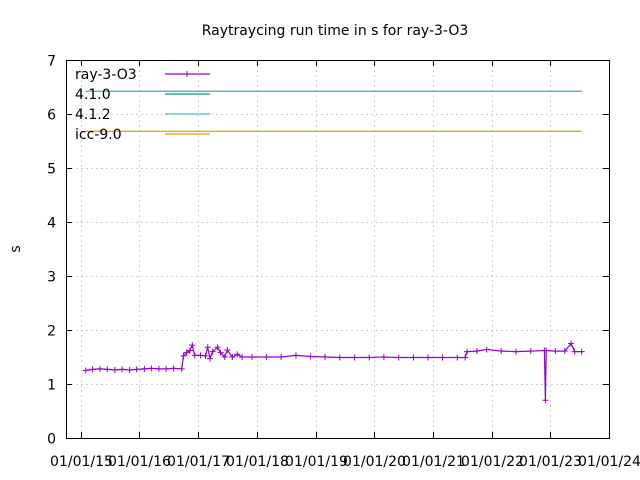 The width and height of the screenshot is (640, 480). I want to click on x-tick-label: 01/01/23, so click(550, 462).